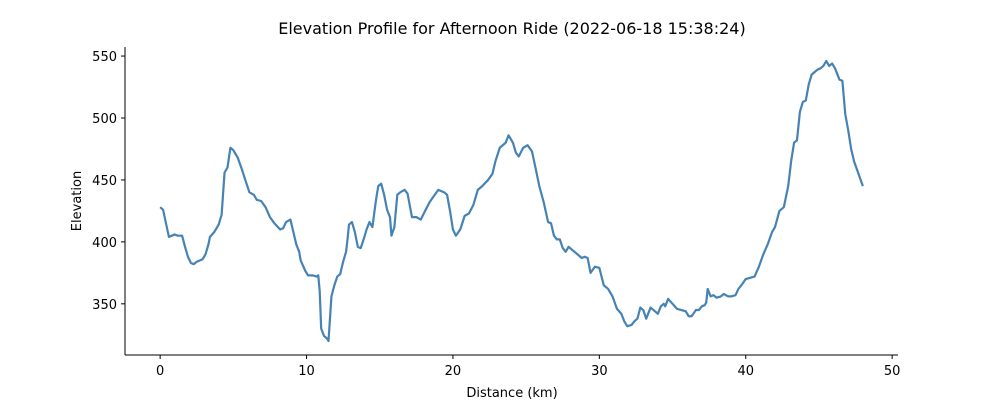 This screenshot has width=1000, height=400. What do you see at coordinates (104, 181) in the screenshot?
I see `y-tick-label: 450` at bounding box center [104, 181].